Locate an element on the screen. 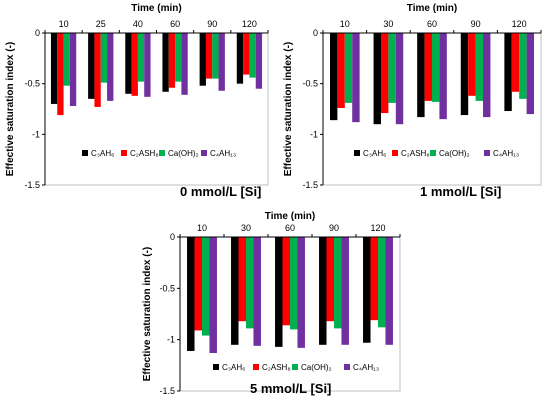 The image size is (550, 402). x-tick-label: 30 is located at coordinates (388, 24).